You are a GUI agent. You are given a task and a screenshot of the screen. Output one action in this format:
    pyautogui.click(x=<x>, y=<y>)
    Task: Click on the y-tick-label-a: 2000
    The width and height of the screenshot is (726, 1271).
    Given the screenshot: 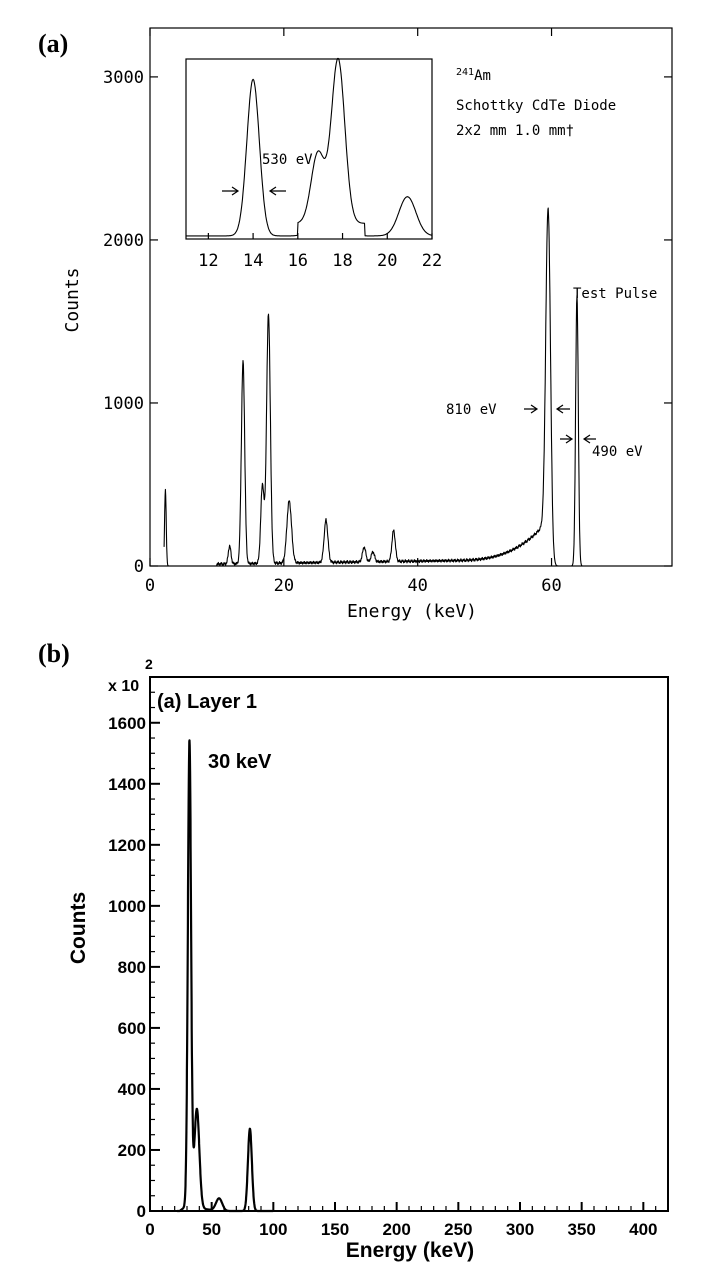 What is the action you would take?
    pyautogui.click(x=123, y=241)
    